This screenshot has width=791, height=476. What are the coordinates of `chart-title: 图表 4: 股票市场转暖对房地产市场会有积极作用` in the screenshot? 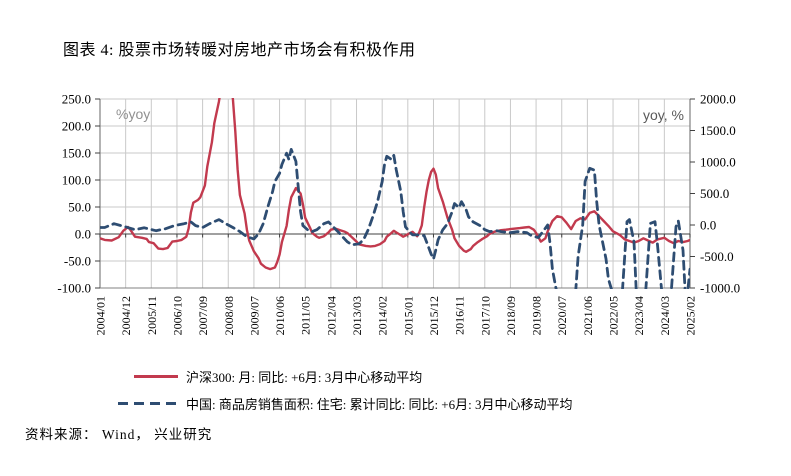 It's located at (239, 50).